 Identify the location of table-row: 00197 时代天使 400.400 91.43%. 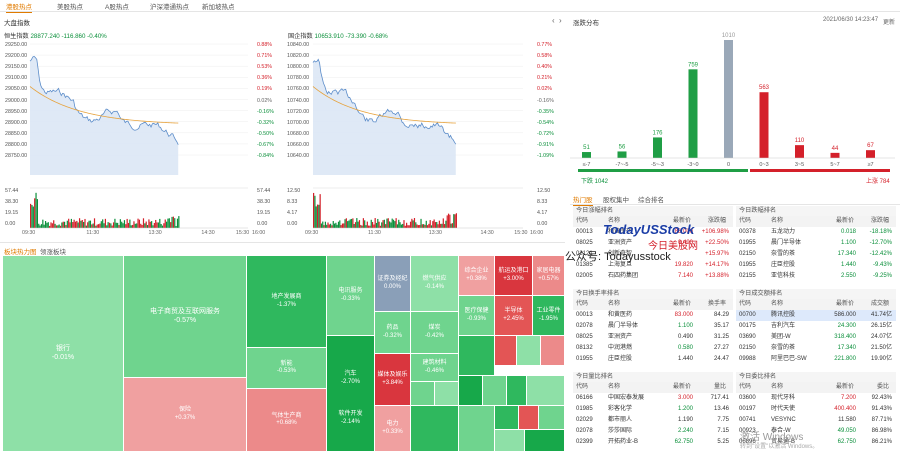
(816, 409).